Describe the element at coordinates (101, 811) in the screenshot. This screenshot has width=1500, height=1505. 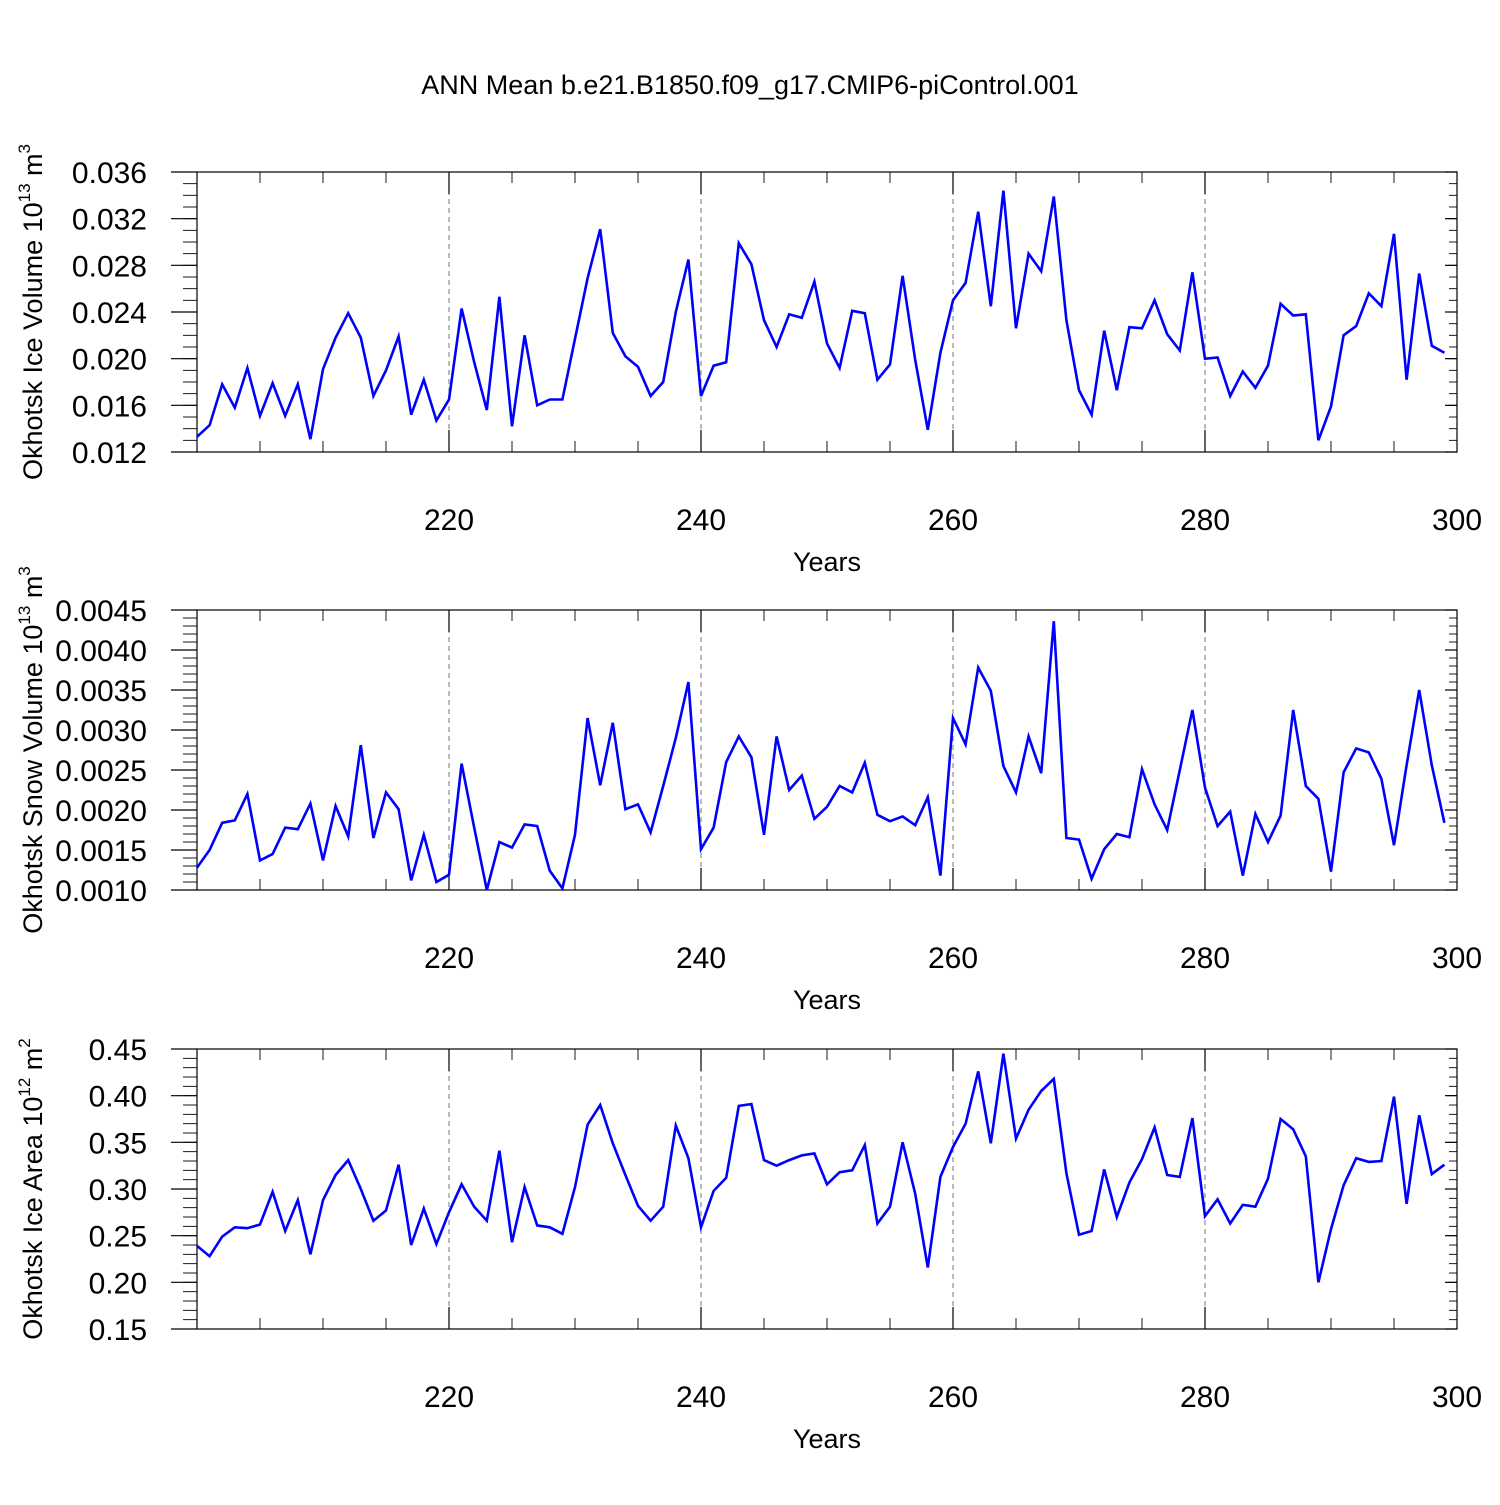
I see `y-tick-label: 0.0020` at that location.